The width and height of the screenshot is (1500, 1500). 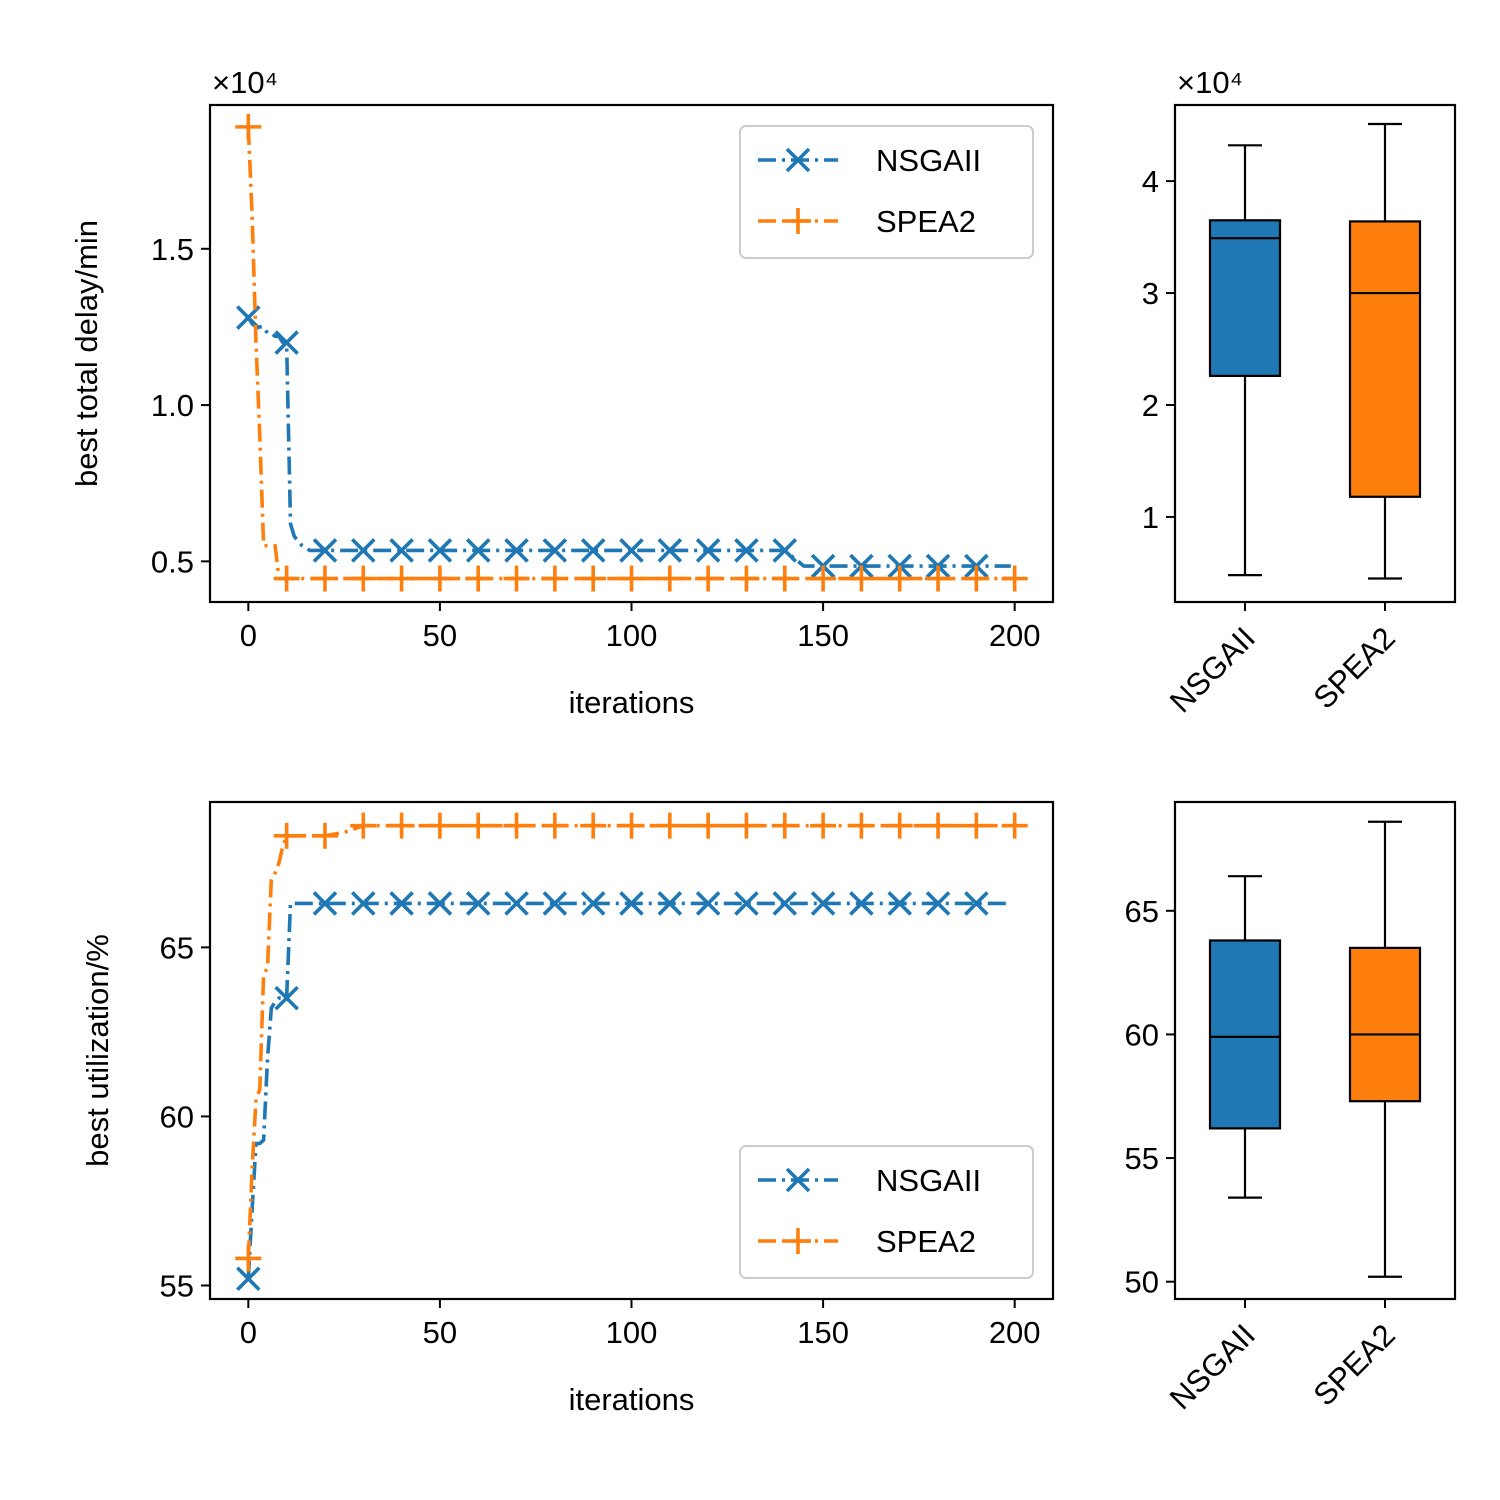 I want to click on delay-line-ytick-label: 1.0, so click(x=172, y=405).